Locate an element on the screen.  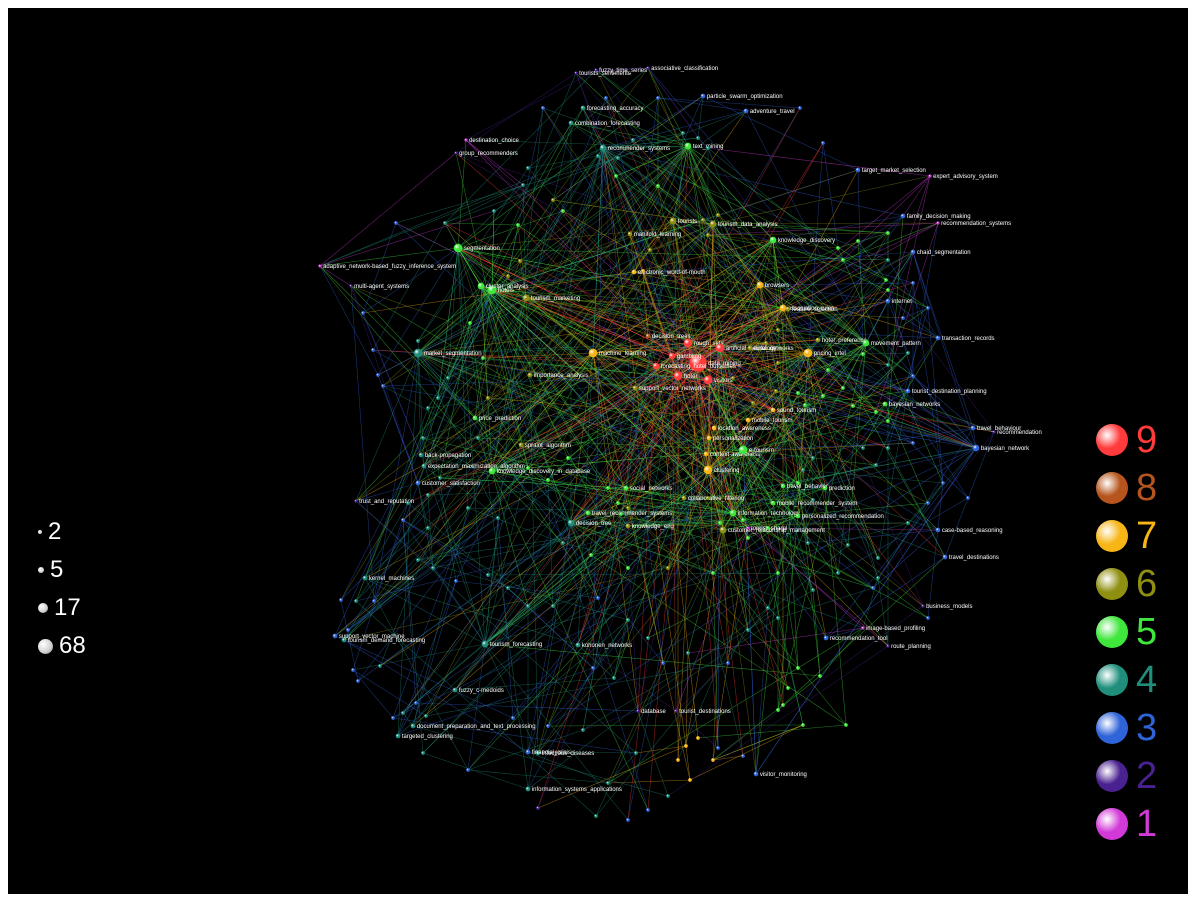
color-legend-item: 8 is located at coordinates (1141, 488).